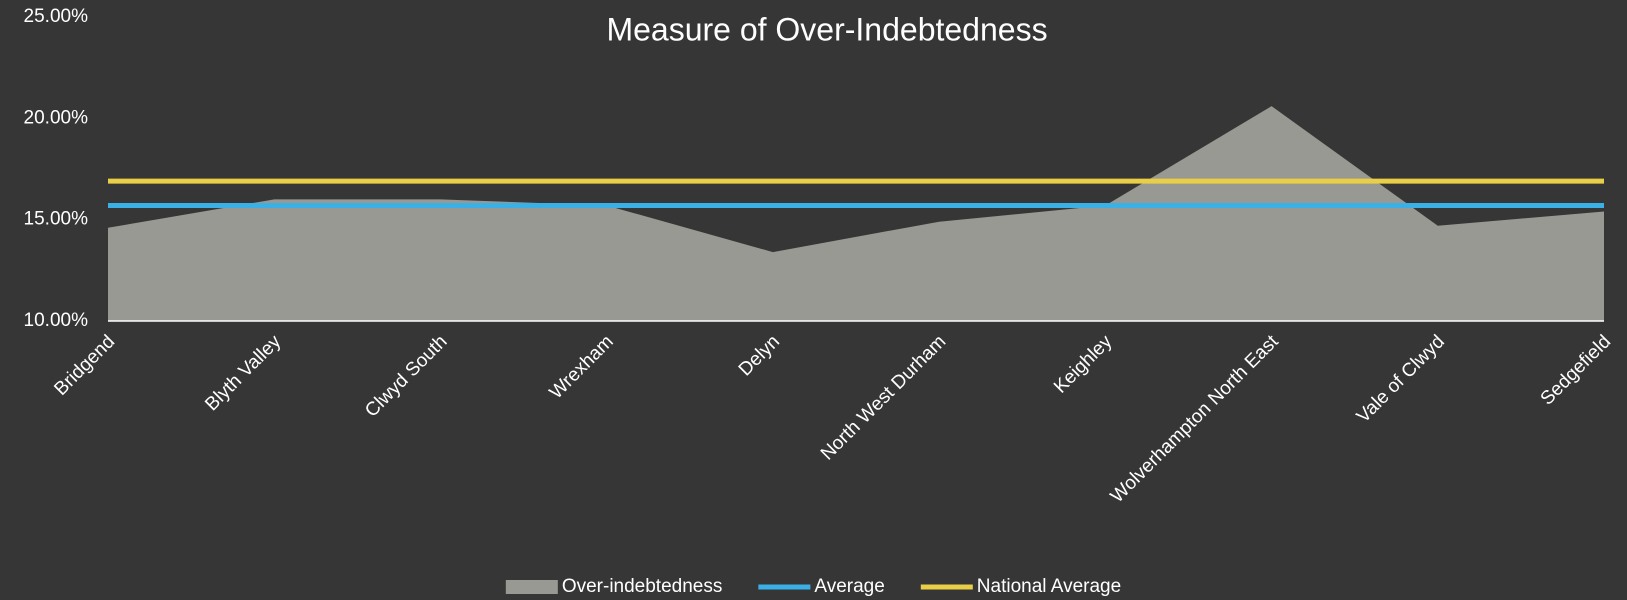 The width and height of the screenshot is (1627, 600). Describe the element at coordinates (56, 320) in the screenshot. I see `y-tick-label: 10.00%` at that location.